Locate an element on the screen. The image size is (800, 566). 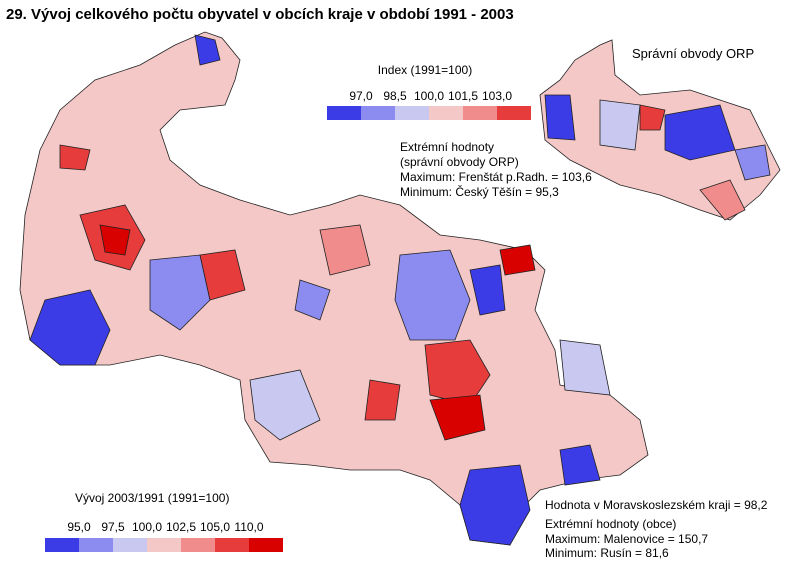
inset-title: Správní obvody ORP is located at coordinates (693, 53).